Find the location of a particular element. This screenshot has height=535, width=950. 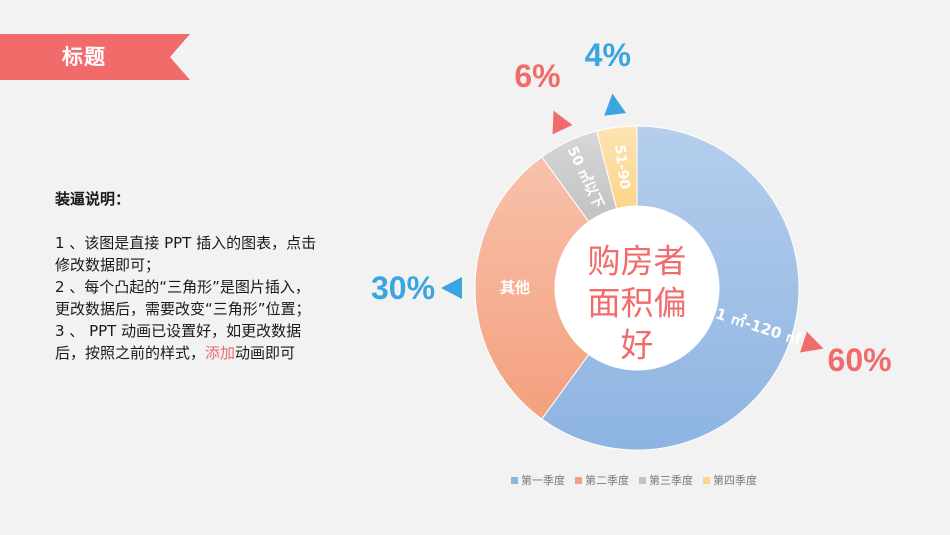

legend-label: 第四季度 is located at coordinates (735, 480).